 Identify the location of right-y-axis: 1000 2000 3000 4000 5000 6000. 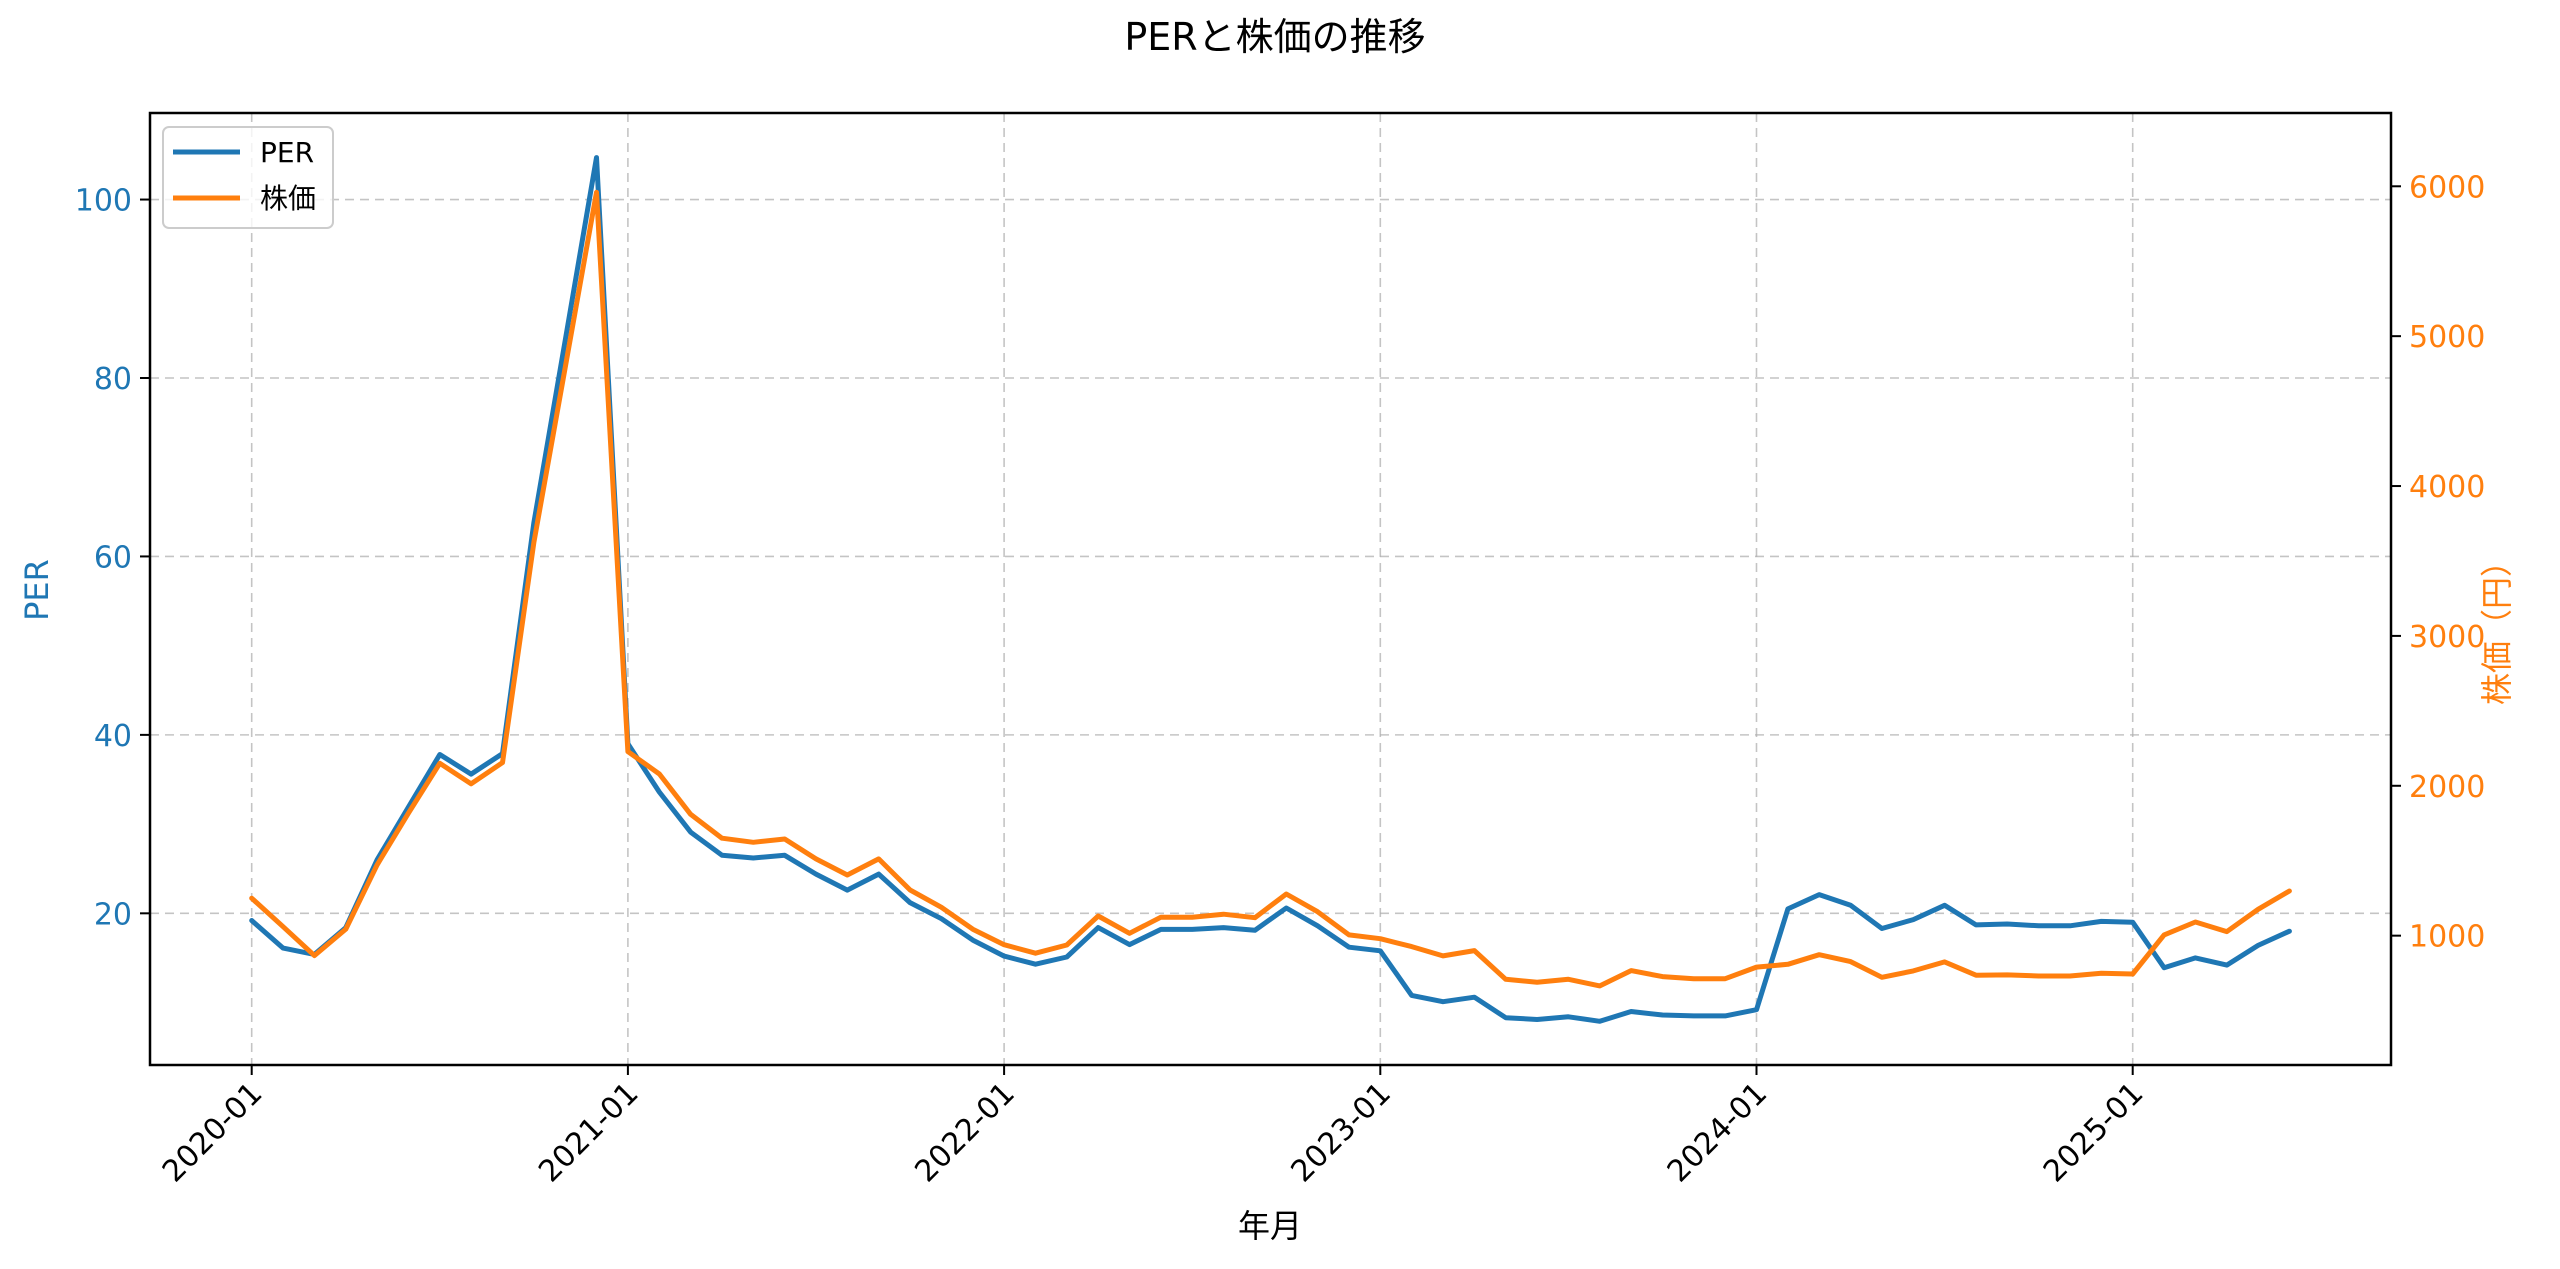
(2438, 562).